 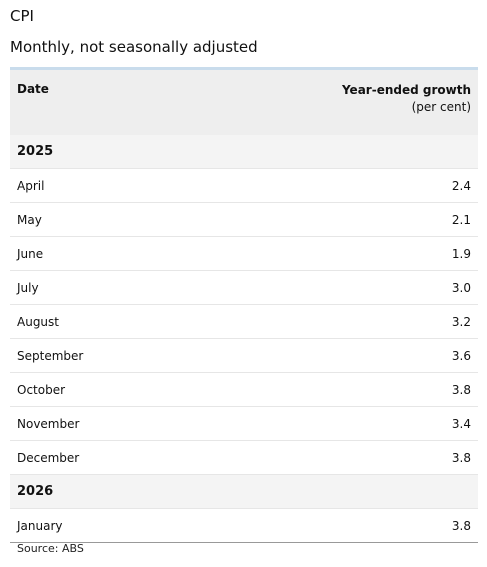 What do you see at coordinates (134, 47) in the screenshot?
I see `table-subtitle: Monthly, not seasonally adjusted` at bounding box center [134, 47].